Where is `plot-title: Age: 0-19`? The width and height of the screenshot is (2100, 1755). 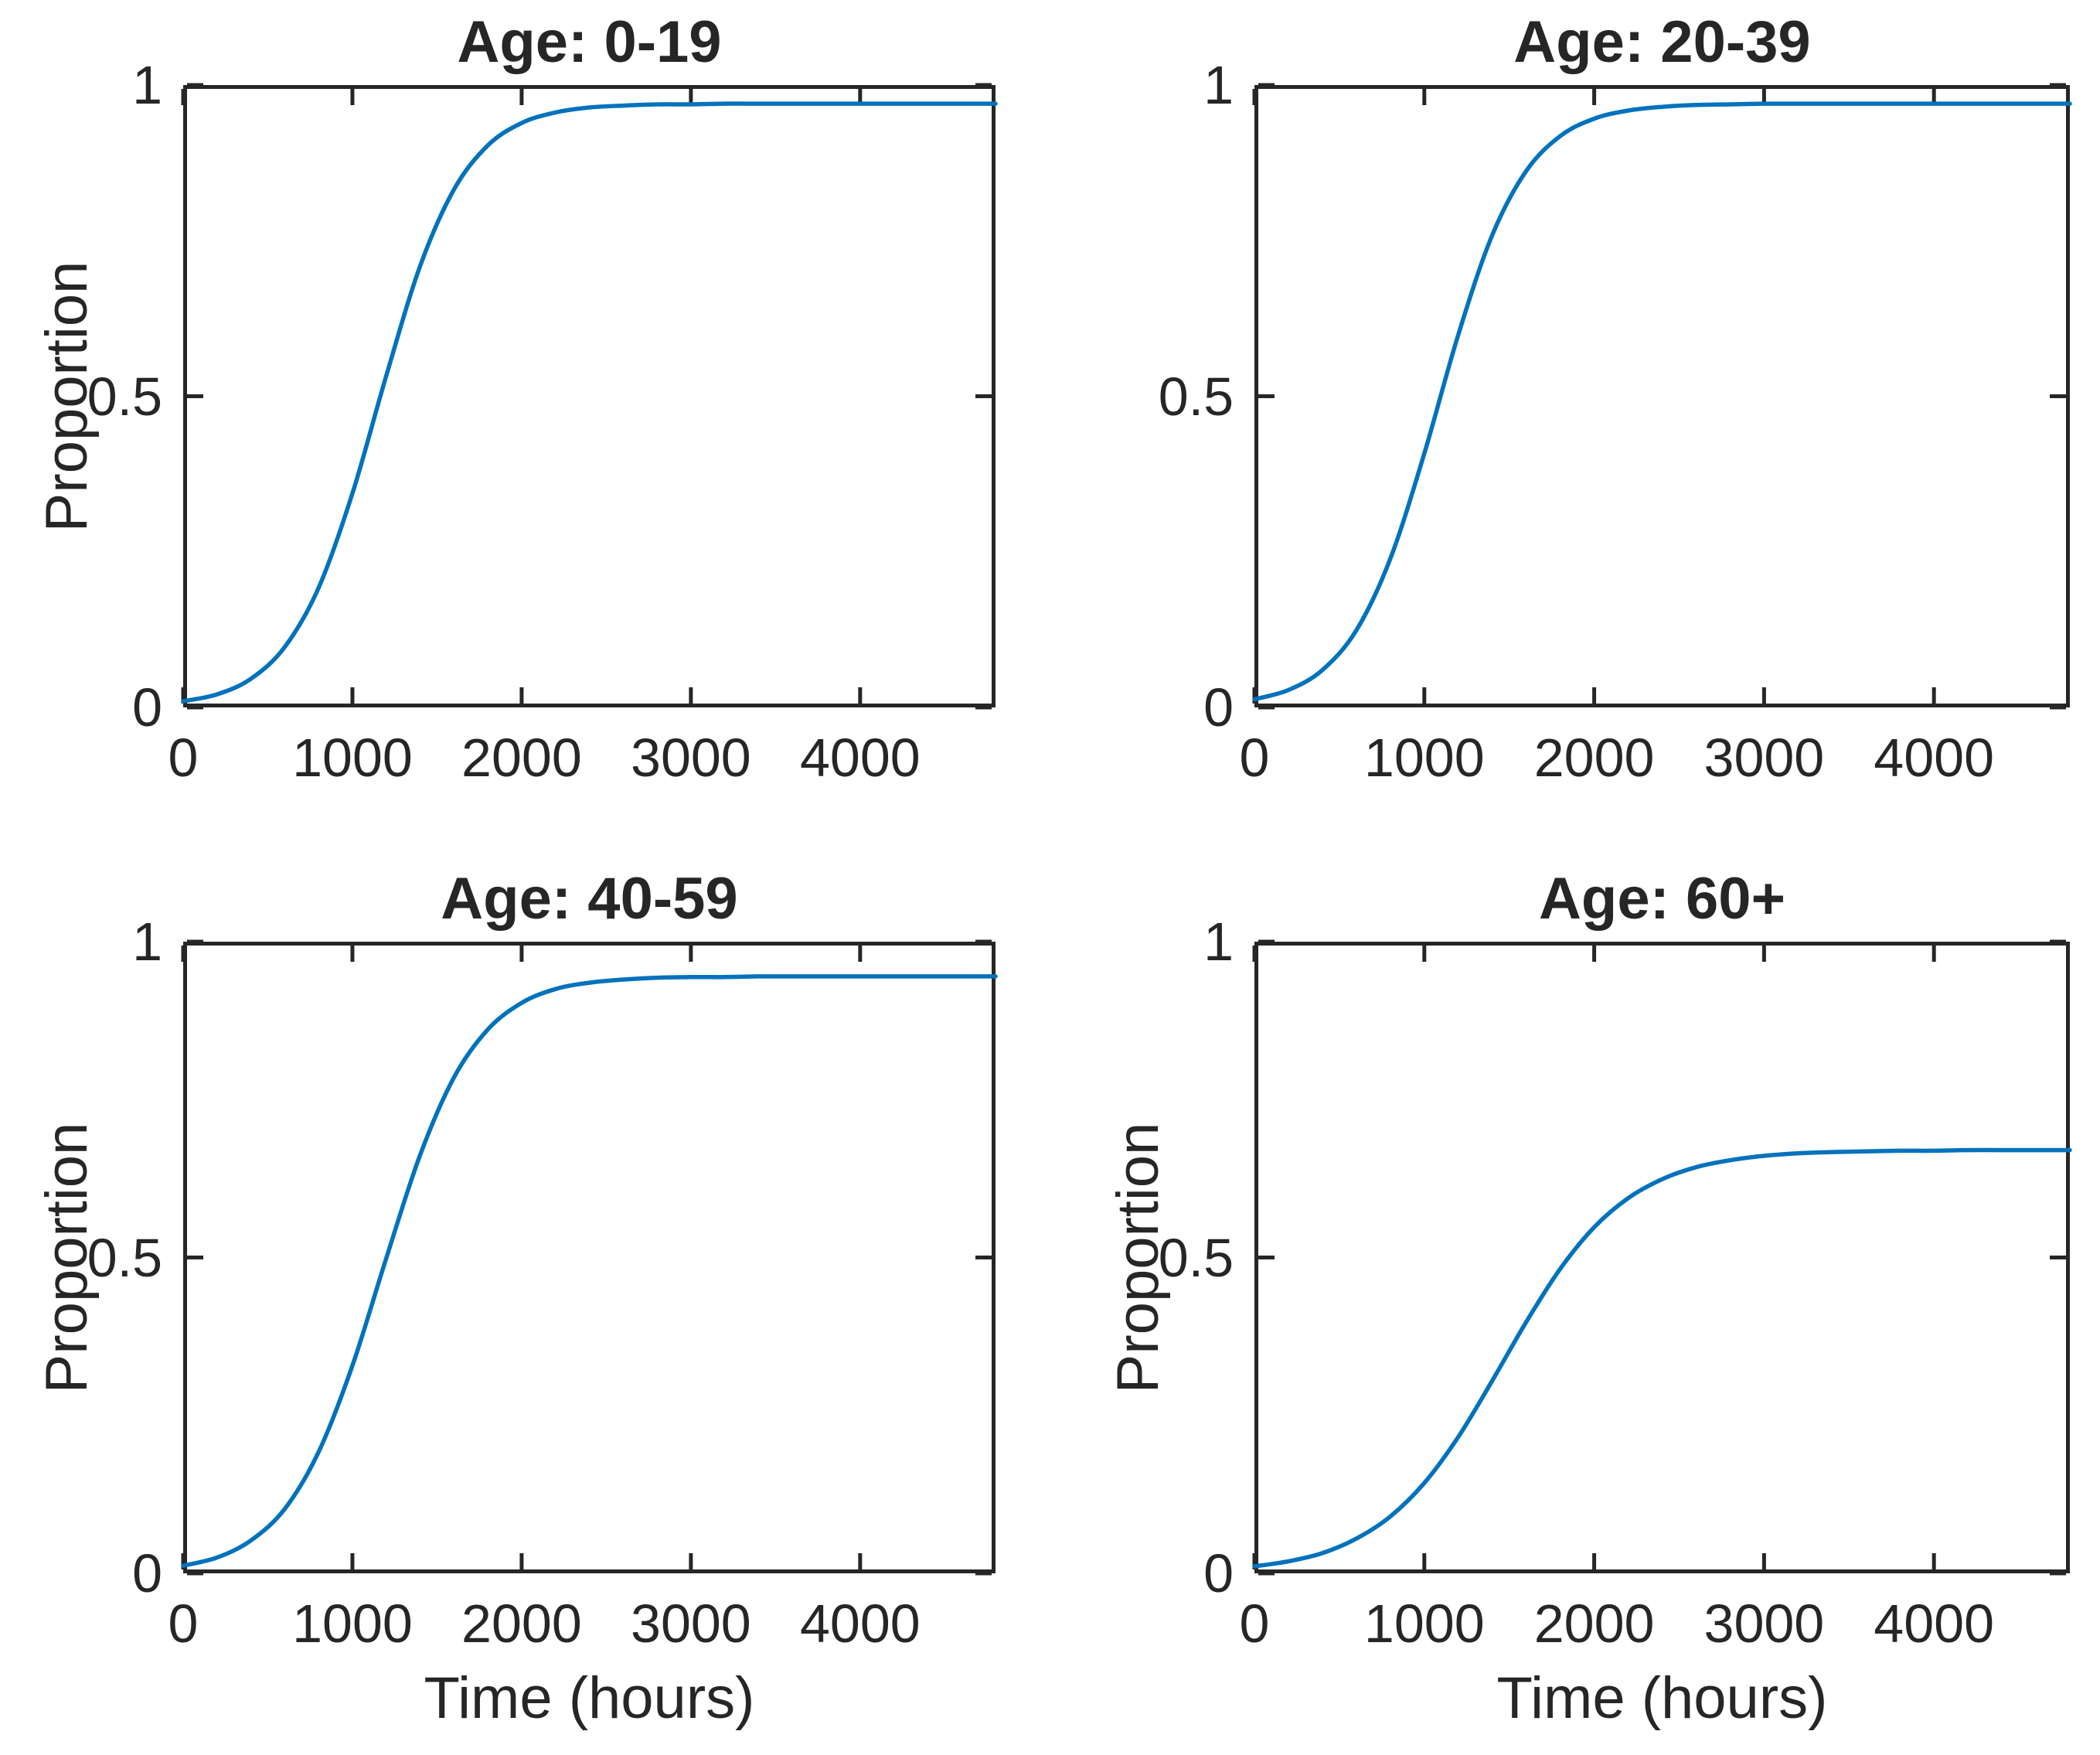 plot-title: Age: 0-19 is located at coordinates (589, 42).